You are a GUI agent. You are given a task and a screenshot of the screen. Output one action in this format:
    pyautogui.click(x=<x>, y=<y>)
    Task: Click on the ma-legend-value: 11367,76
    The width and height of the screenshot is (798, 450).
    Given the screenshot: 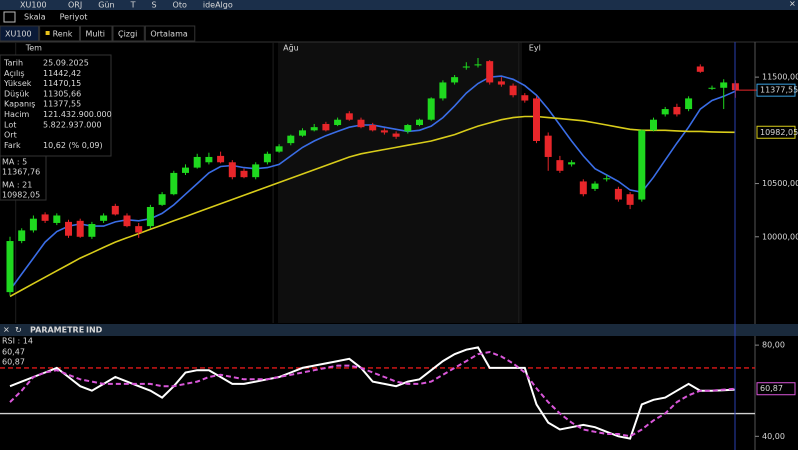 What is the action you would take?
    pyautogui.click(x=21, y=172)
    